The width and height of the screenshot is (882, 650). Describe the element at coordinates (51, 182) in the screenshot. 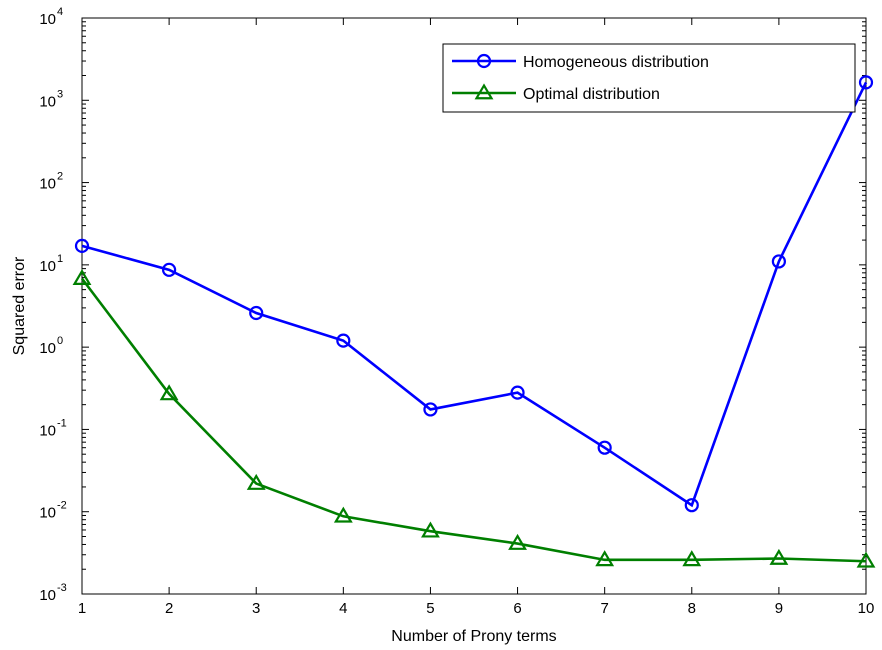

I see `y-tick-label: 10²` at that location.